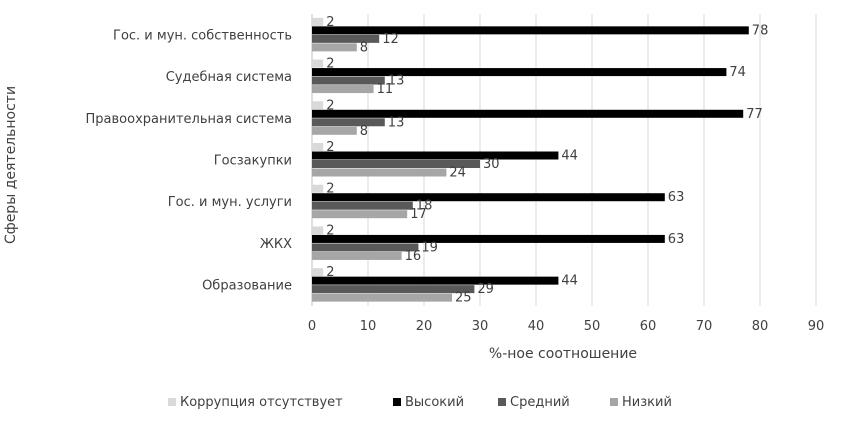  What do you see at coordinates (485, 289) in the screenshot?
I see `data-label: 29` at bounding box center [485, 289].